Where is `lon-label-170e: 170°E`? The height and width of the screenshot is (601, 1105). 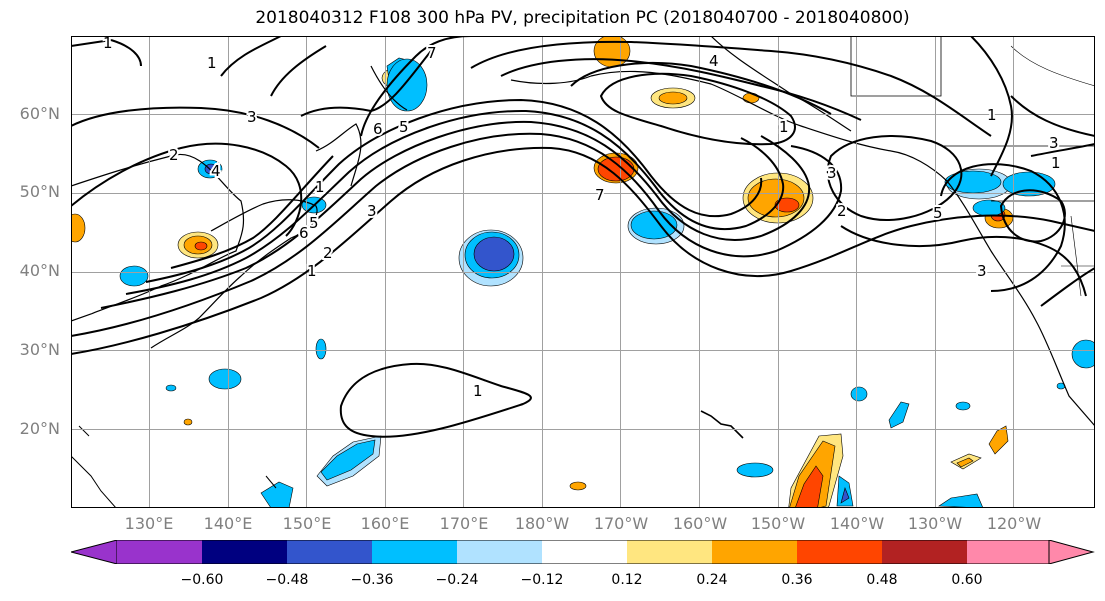 lon-label-170e: 170°E is located at coordinates (464, 523).